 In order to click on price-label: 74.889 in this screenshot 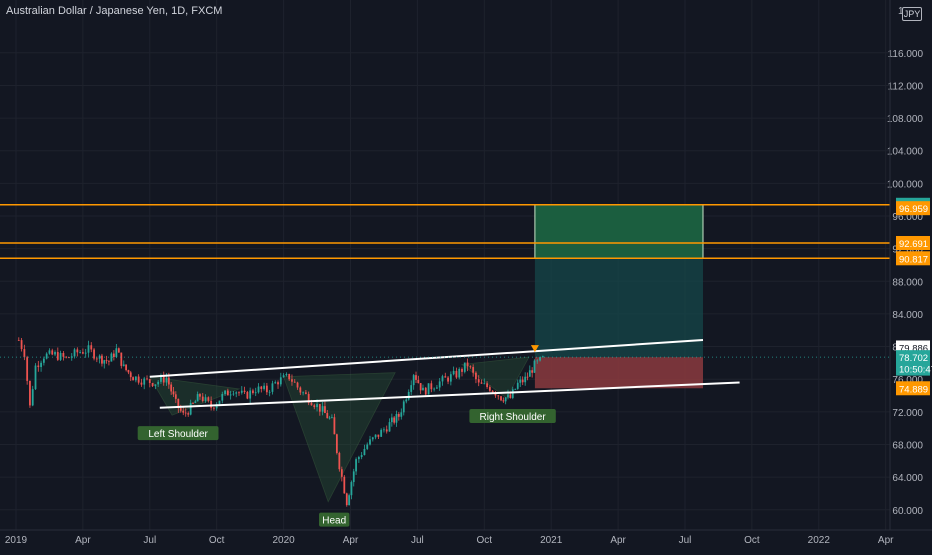, I will do `click(913, 389)`.